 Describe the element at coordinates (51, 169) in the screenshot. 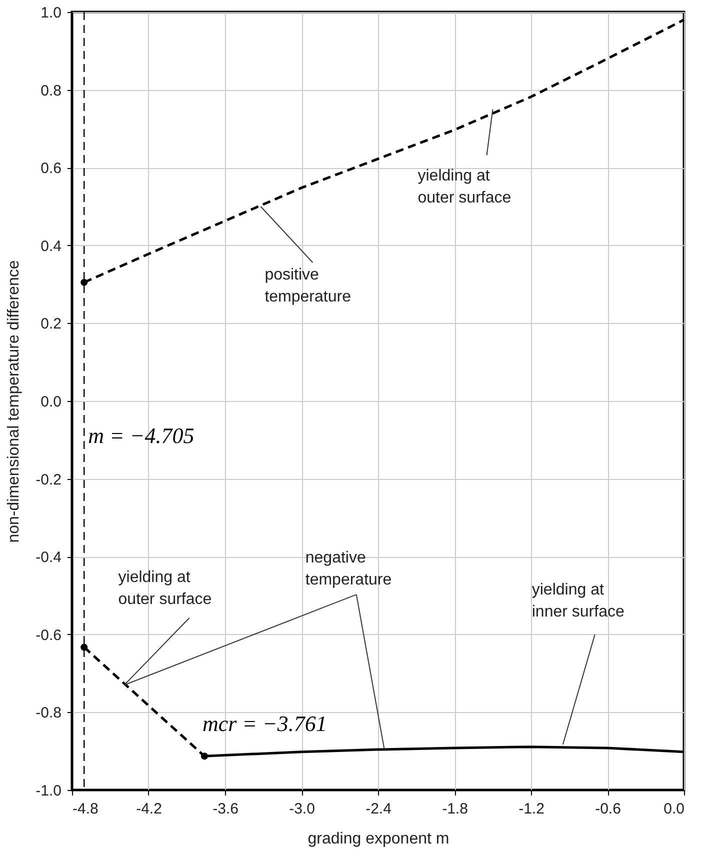

I see `y-tick-label: 0.6` at that location.